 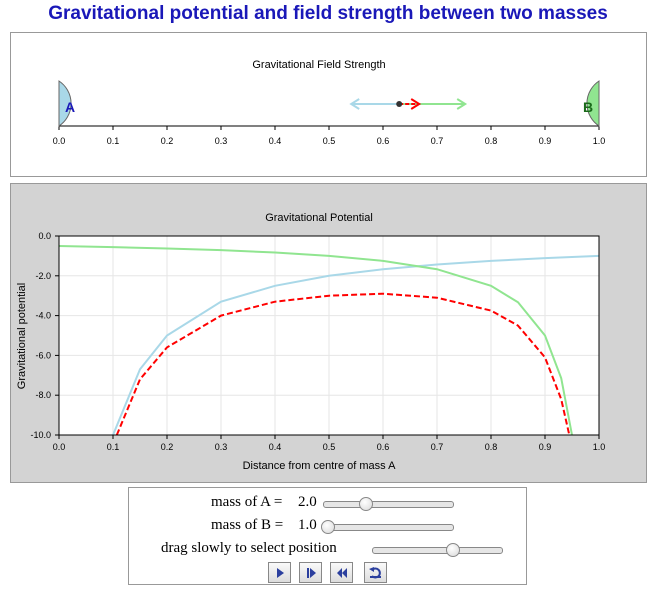 I want to click on y-tick-label: -6.0, so click(x=43, y=355).